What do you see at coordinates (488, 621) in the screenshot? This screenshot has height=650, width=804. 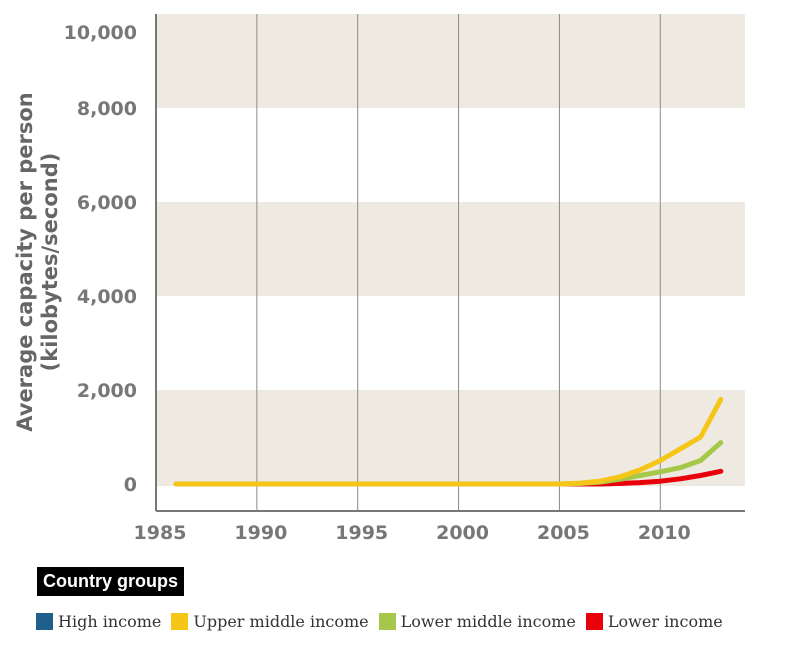 I see `legend-label: Lower middle income` at bounding box center [488, 621].